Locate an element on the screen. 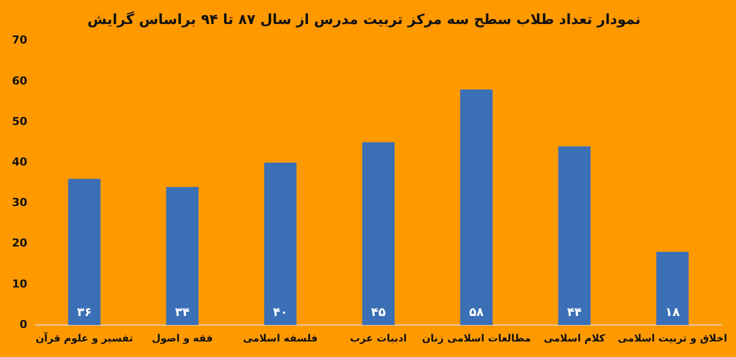  y-tick-label: 30 is located at coordinates (20, 203).